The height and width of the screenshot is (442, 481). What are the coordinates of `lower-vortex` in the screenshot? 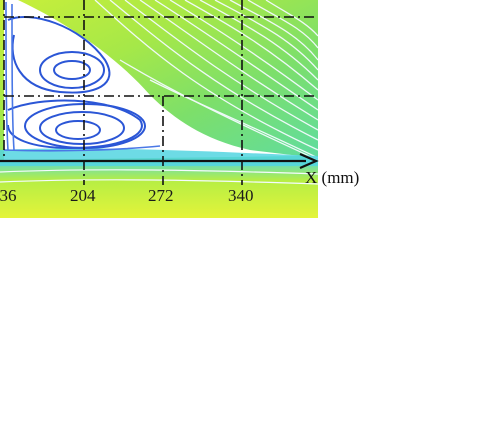 It's located at (76, 124).